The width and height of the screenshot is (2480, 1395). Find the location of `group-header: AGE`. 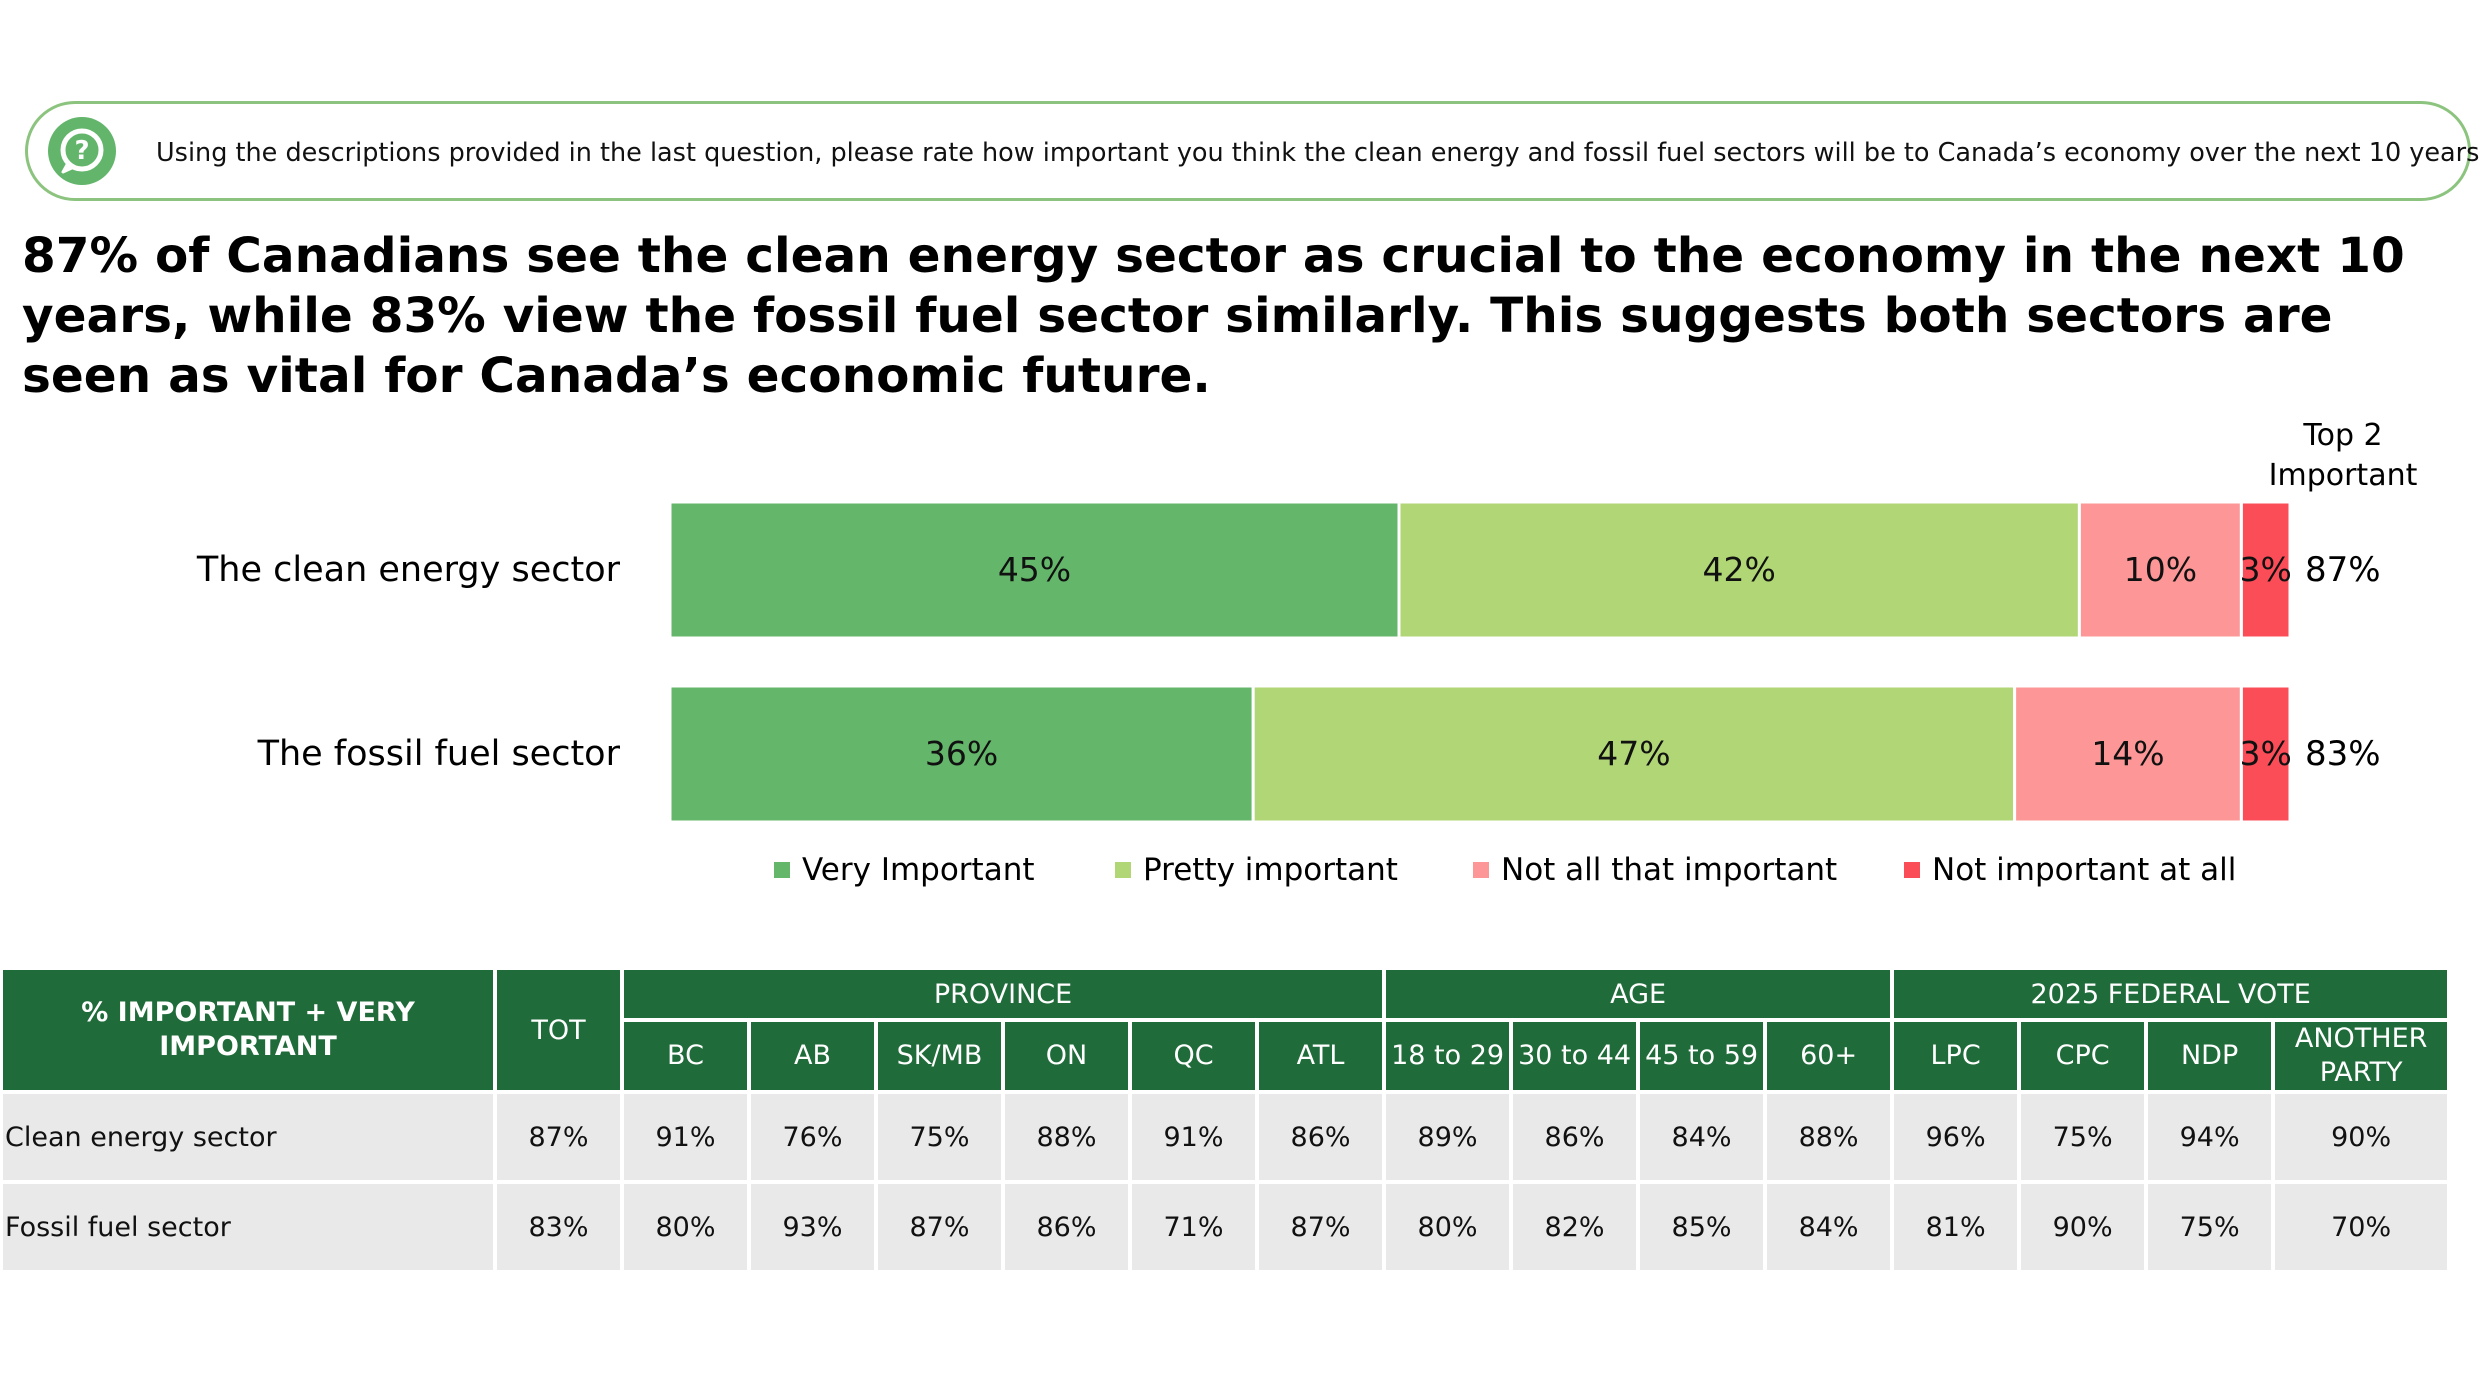

group-header: AGE is located at coordinates (1640, 996).